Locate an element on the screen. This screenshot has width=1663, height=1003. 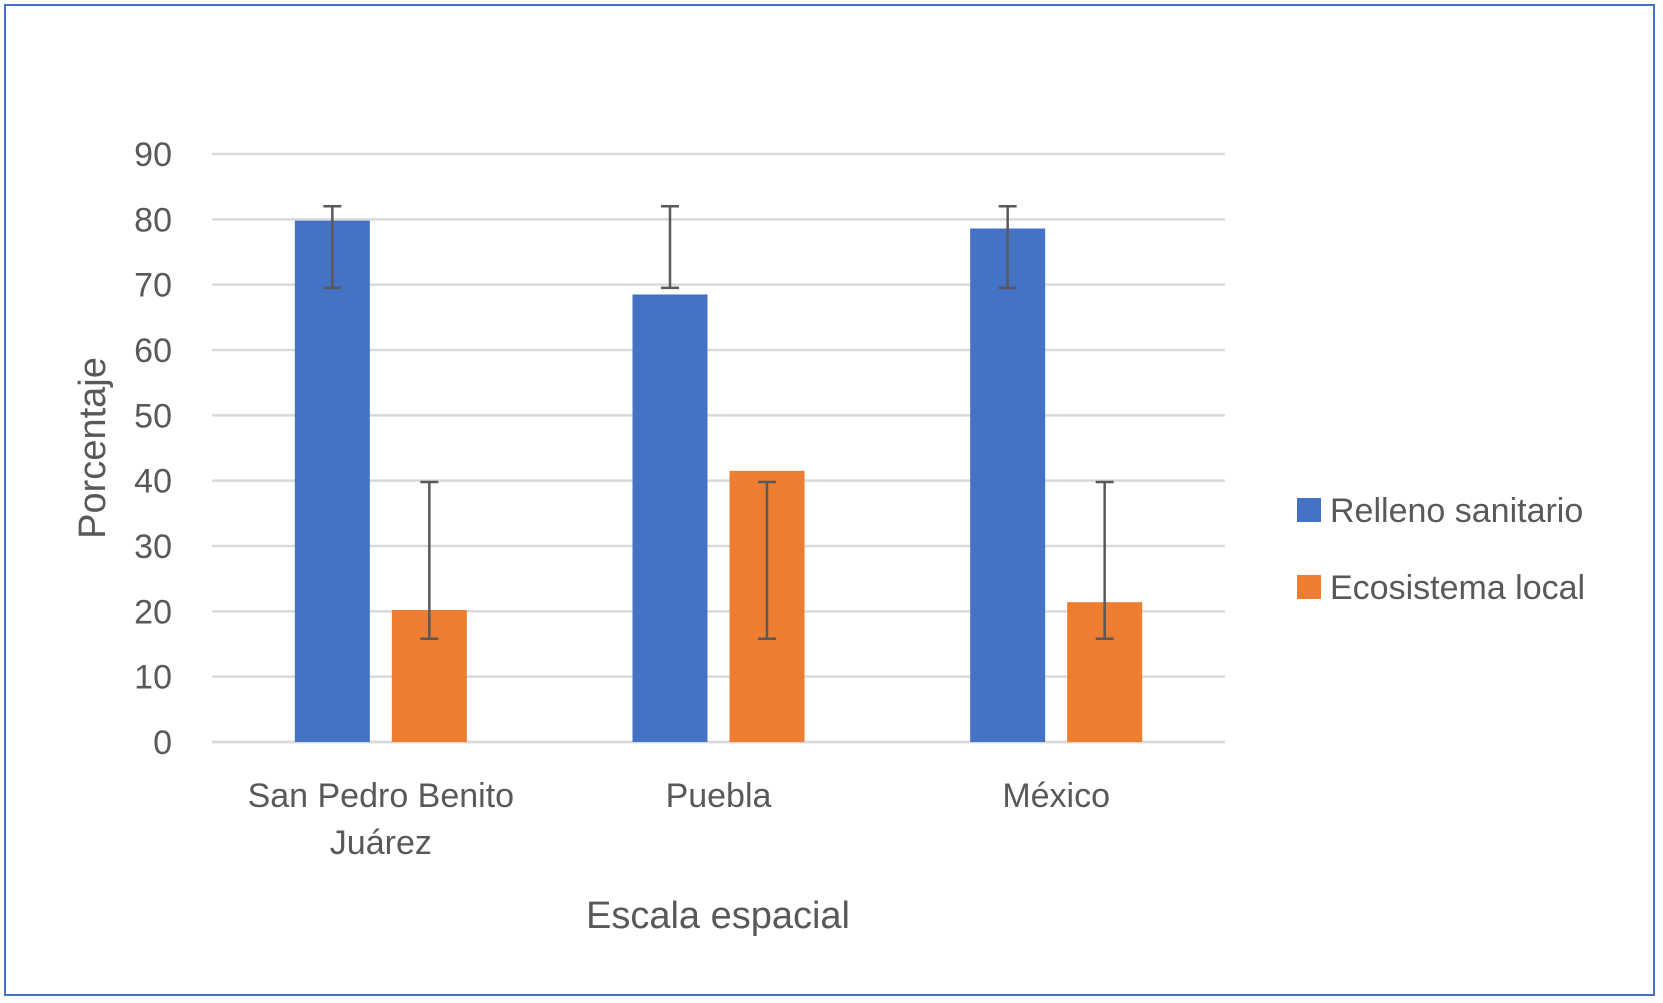
legend: Relleno sanitario Ecosistema local is located at coordinates (1441, 549).